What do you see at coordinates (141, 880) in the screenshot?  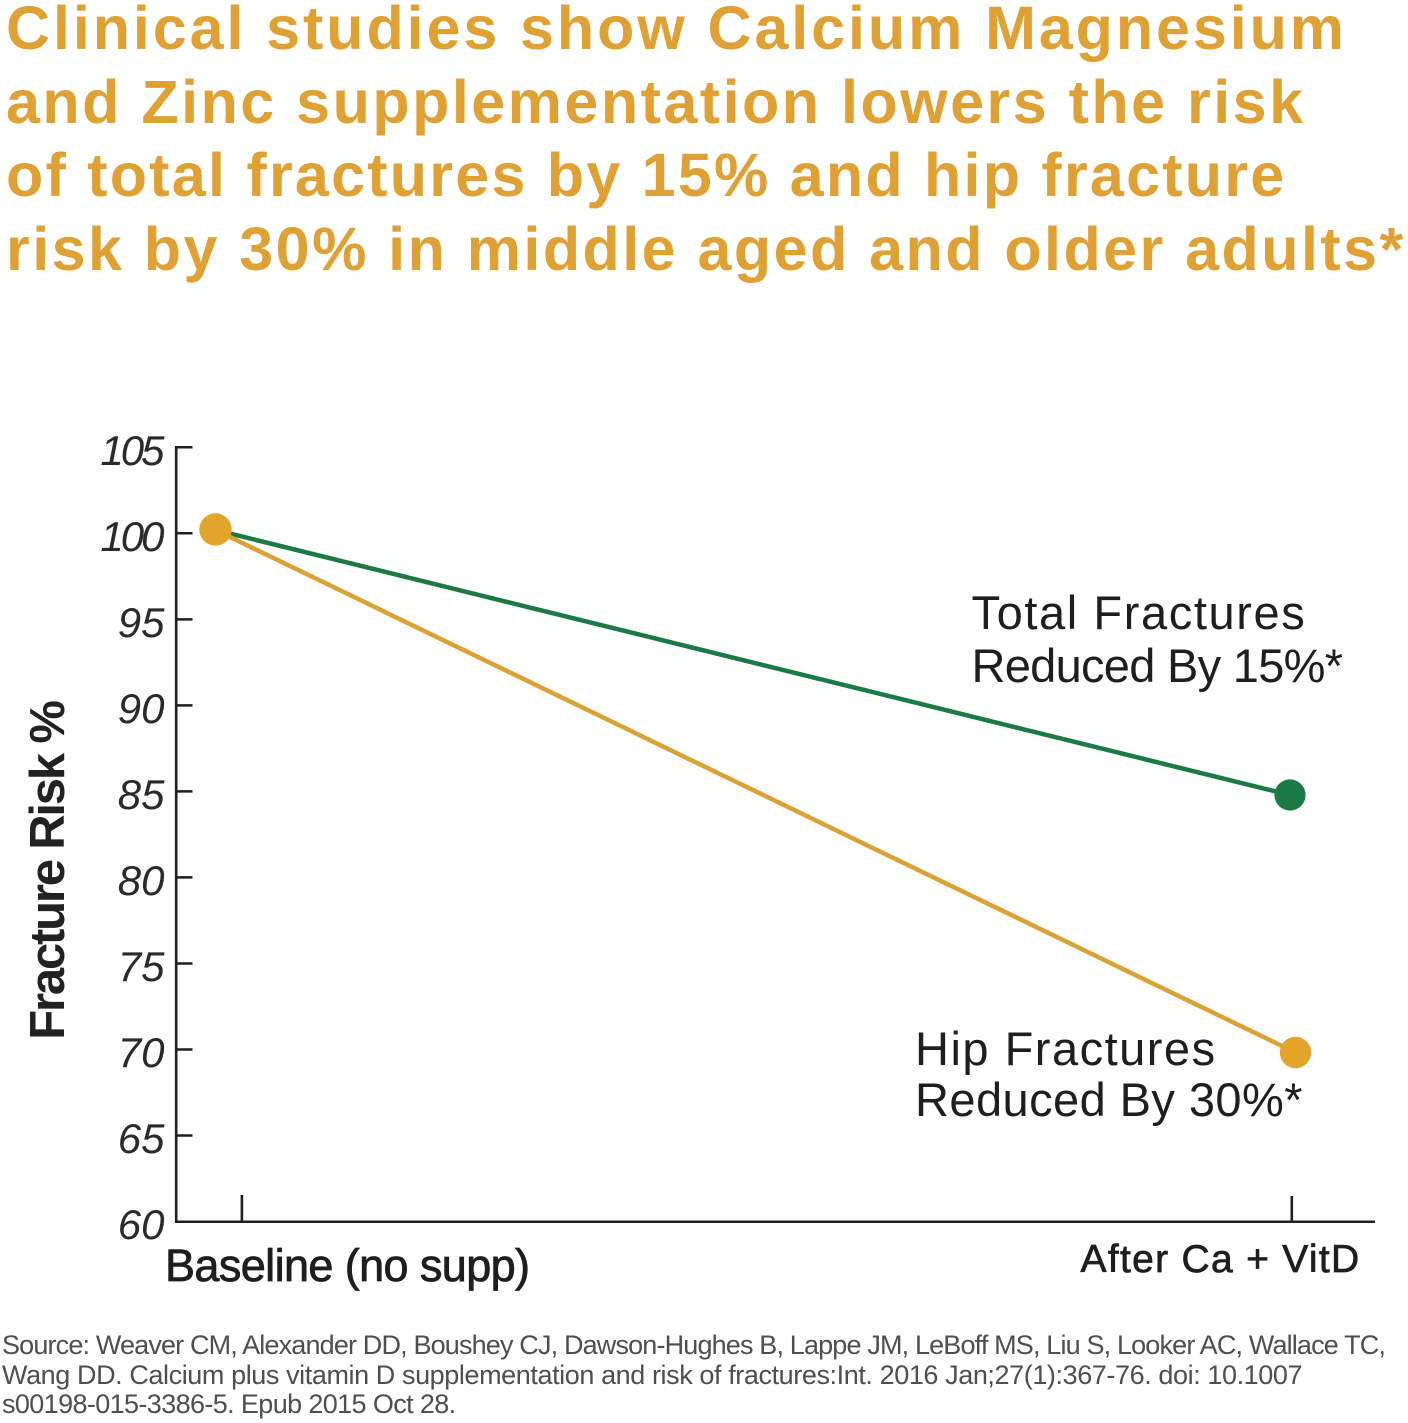 I see `svg-text: 80` at bounding box center [141, 880].